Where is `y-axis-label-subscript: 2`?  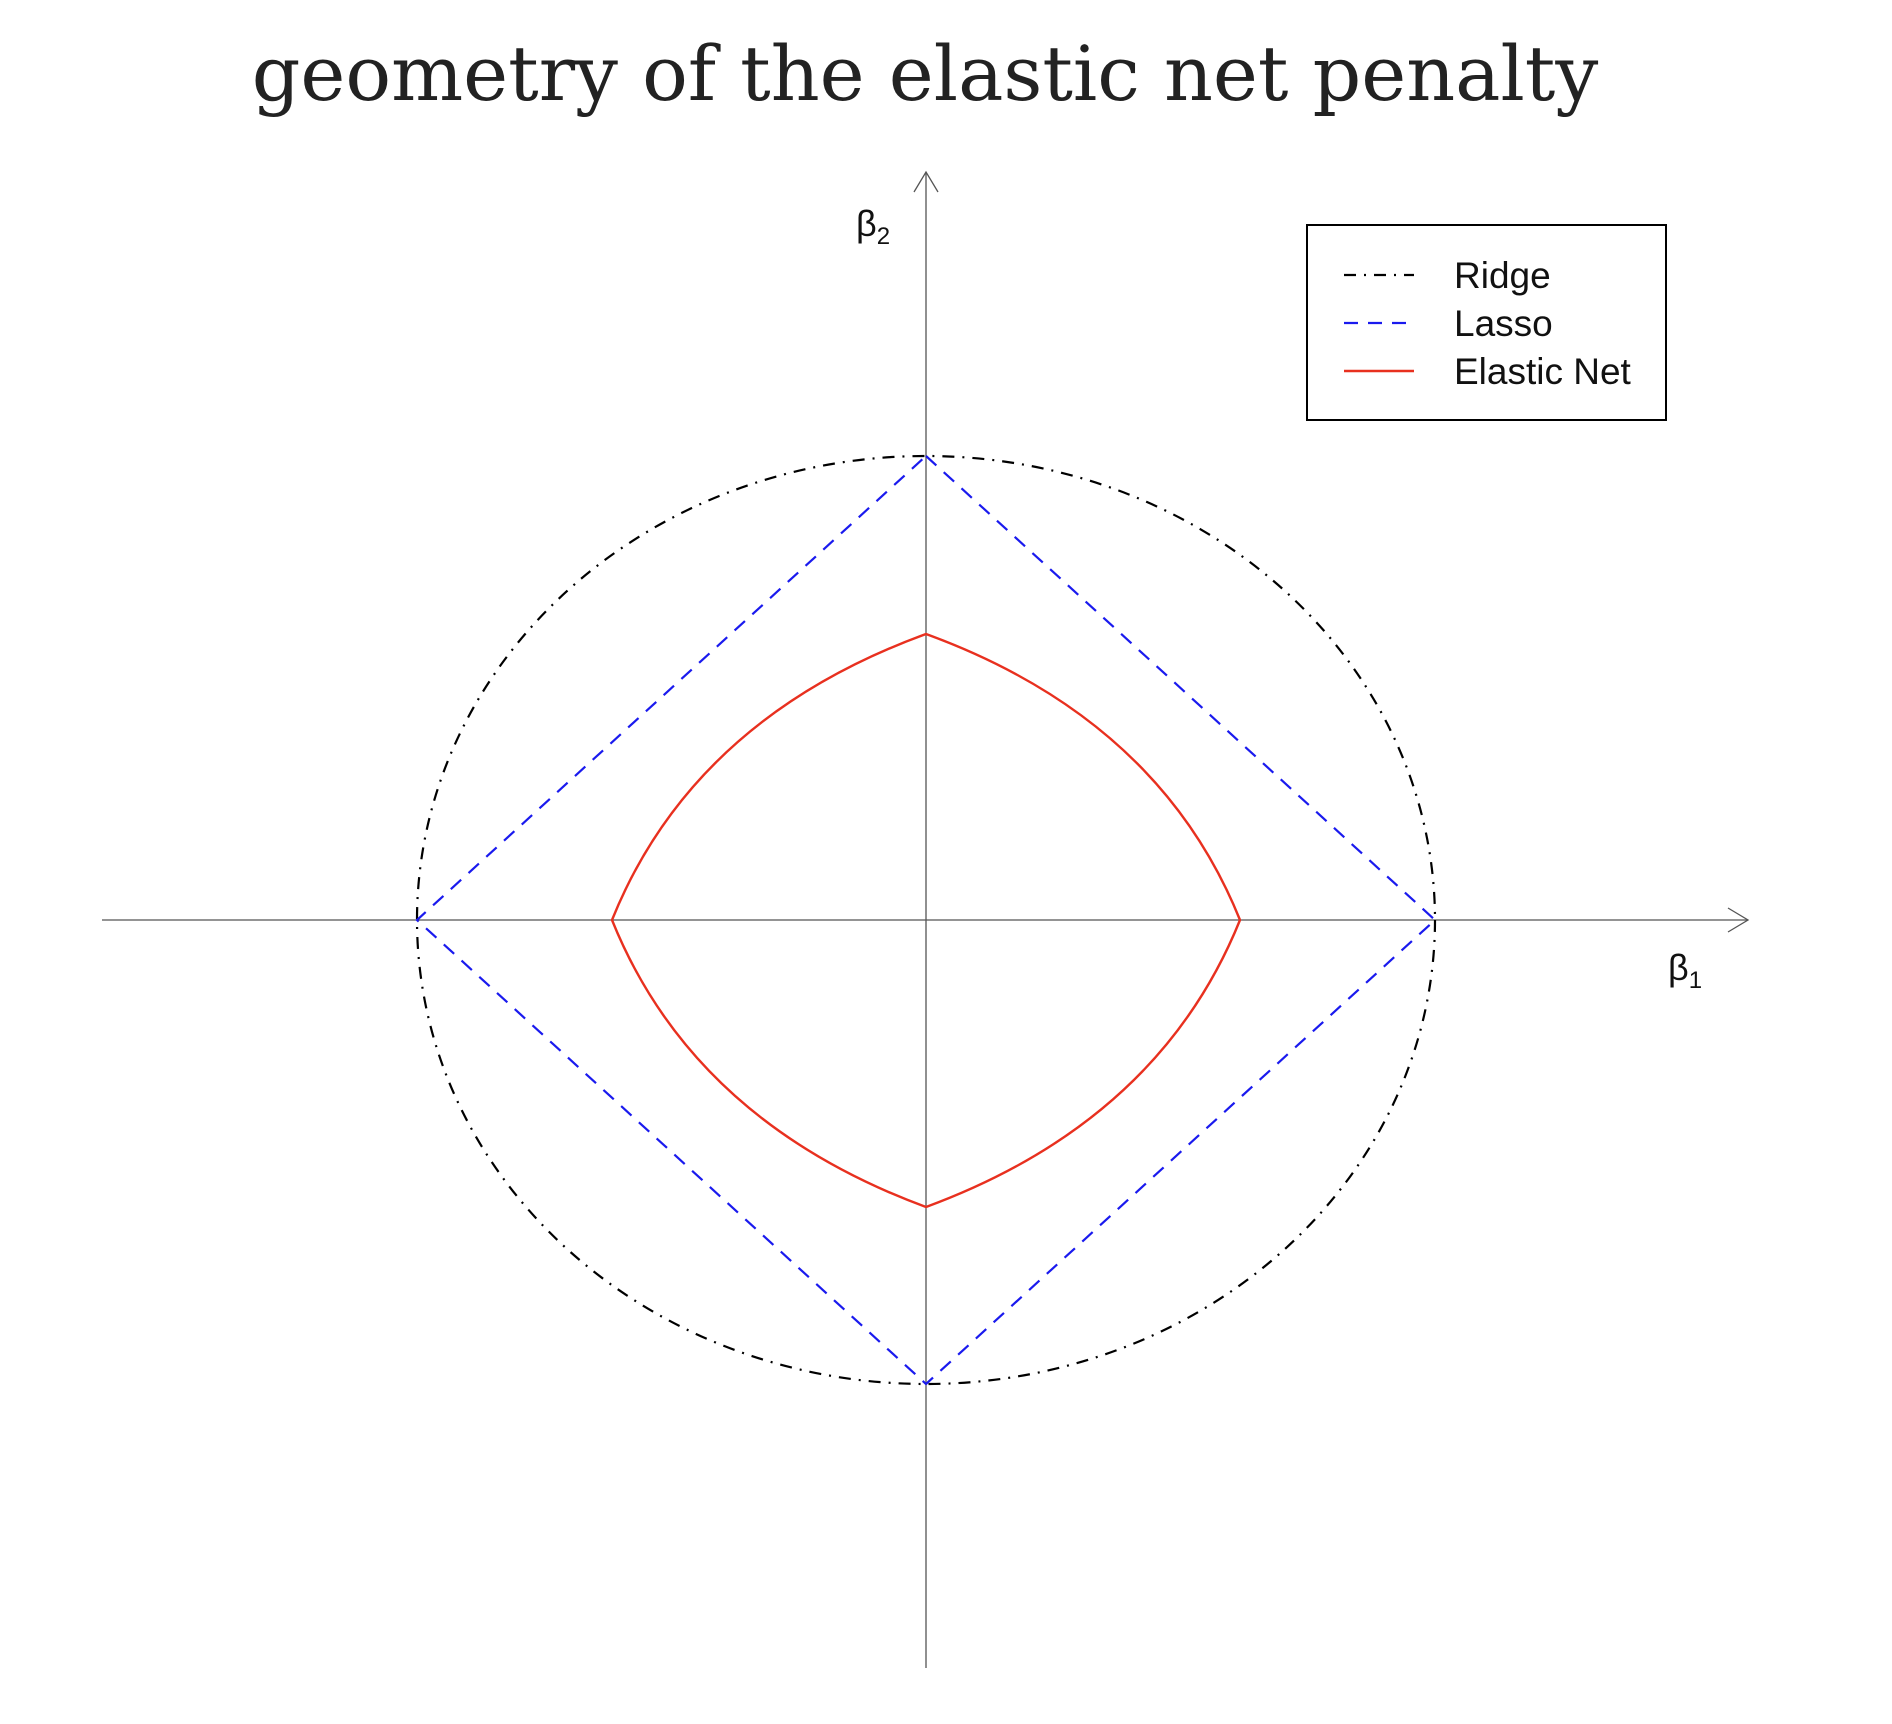
y-axis-label-subscript: 2 is located at coordinates (883, 236).